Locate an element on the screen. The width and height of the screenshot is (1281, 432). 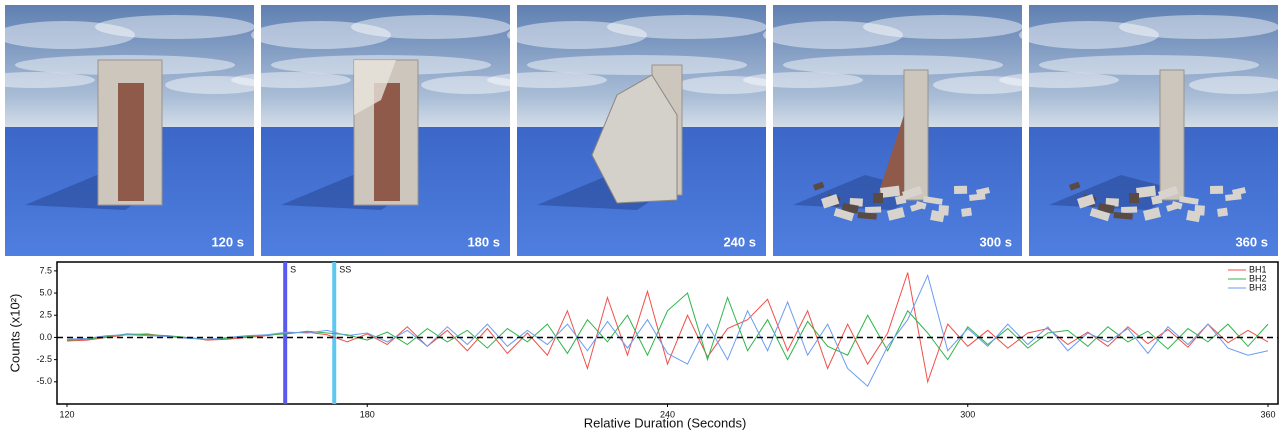
y-axis-label: Counts (x10²) is located at coordinates (14, 333).